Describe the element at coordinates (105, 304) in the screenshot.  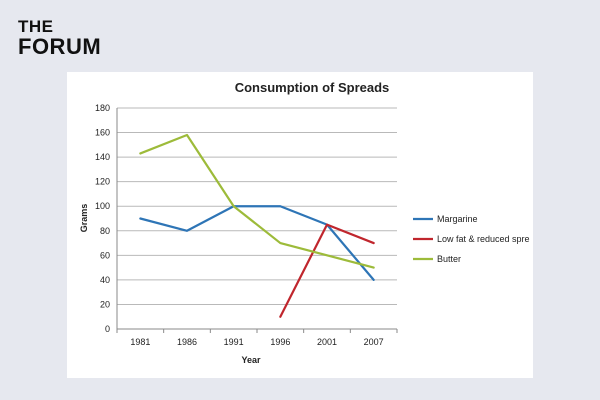
I see `y-tick-label-20: 20` at that location.